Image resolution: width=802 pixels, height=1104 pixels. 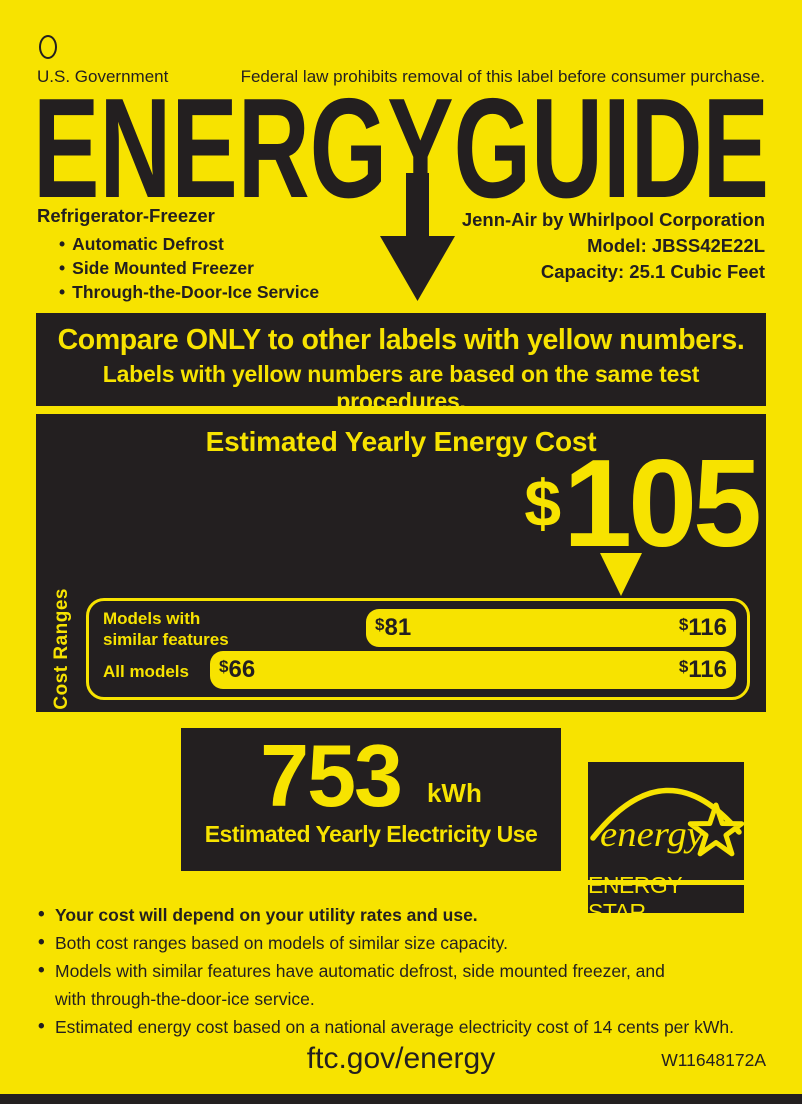 What do you see at coordinates (473, 670) in the screenshot?
I see `range-bar-all: $66 $116` at bounding box center [473, 670].